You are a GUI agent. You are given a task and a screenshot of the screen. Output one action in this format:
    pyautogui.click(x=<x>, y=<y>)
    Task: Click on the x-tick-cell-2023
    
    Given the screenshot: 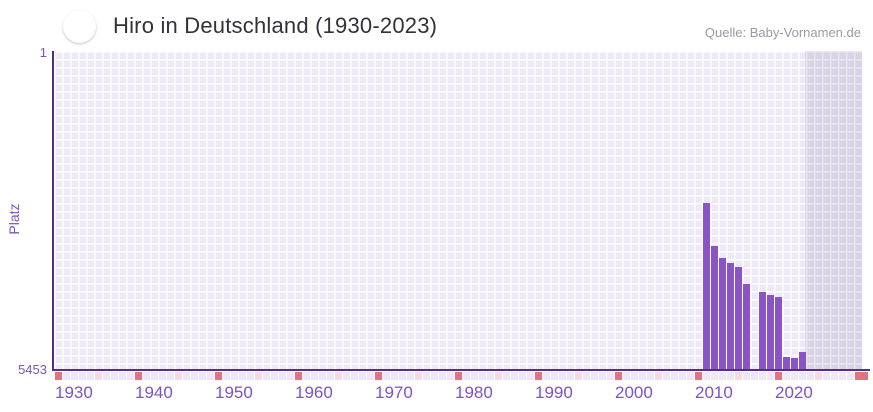 What is the action you would take?
    pyautogui.click(x=802, y=376)
    